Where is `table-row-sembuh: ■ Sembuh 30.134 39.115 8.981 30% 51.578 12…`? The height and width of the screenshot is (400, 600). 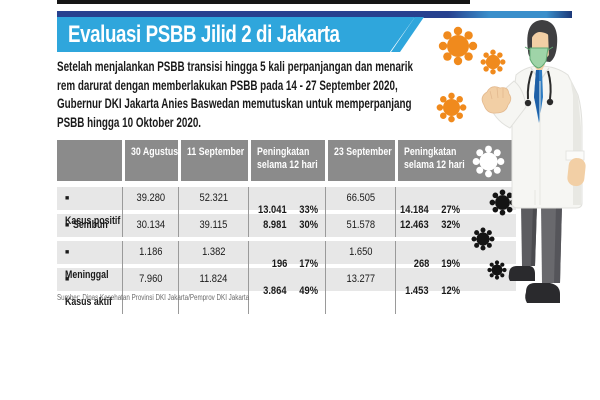
table-row-sembuh: ■ Sembuh 30.134 39.115 8.981 30% 51.578 12… is located at coordinates (286, 225).